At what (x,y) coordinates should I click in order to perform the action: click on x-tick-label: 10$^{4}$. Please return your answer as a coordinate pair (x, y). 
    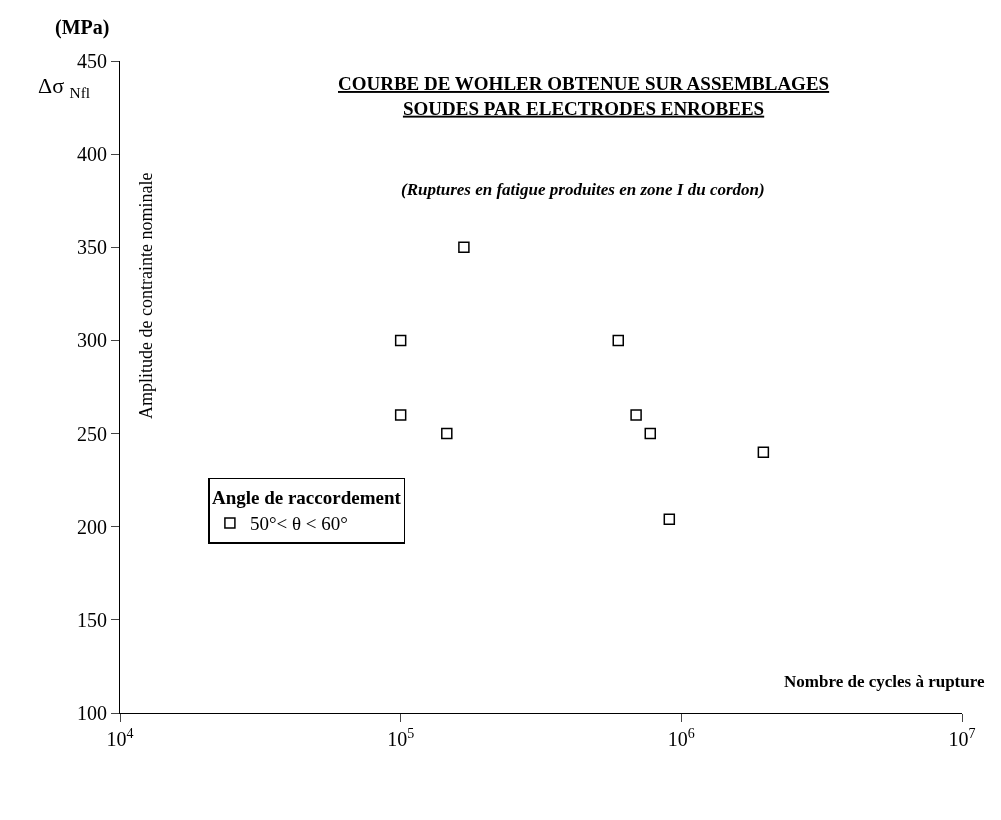
    Looking at the image, I should click on (120, 737).